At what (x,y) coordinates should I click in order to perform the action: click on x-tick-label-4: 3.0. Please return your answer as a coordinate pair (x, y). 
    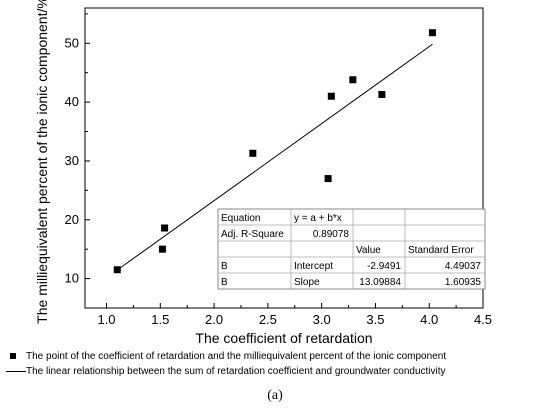
    Looking at the image, I should click on (322, 319).